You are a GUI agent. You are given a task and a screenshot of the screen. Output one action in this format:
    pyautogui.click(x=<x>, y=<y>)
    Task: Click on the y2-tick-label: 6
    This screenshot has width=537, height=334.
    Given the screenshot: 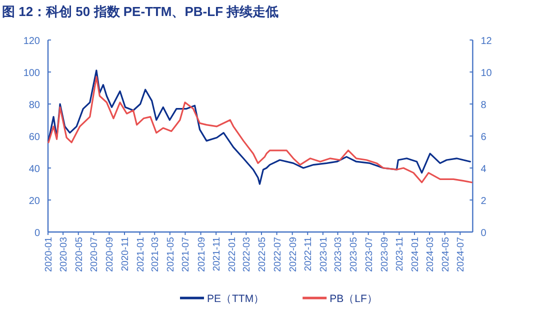 What is the action you would take?
    pyautogui.click(x=483, y=137)
    